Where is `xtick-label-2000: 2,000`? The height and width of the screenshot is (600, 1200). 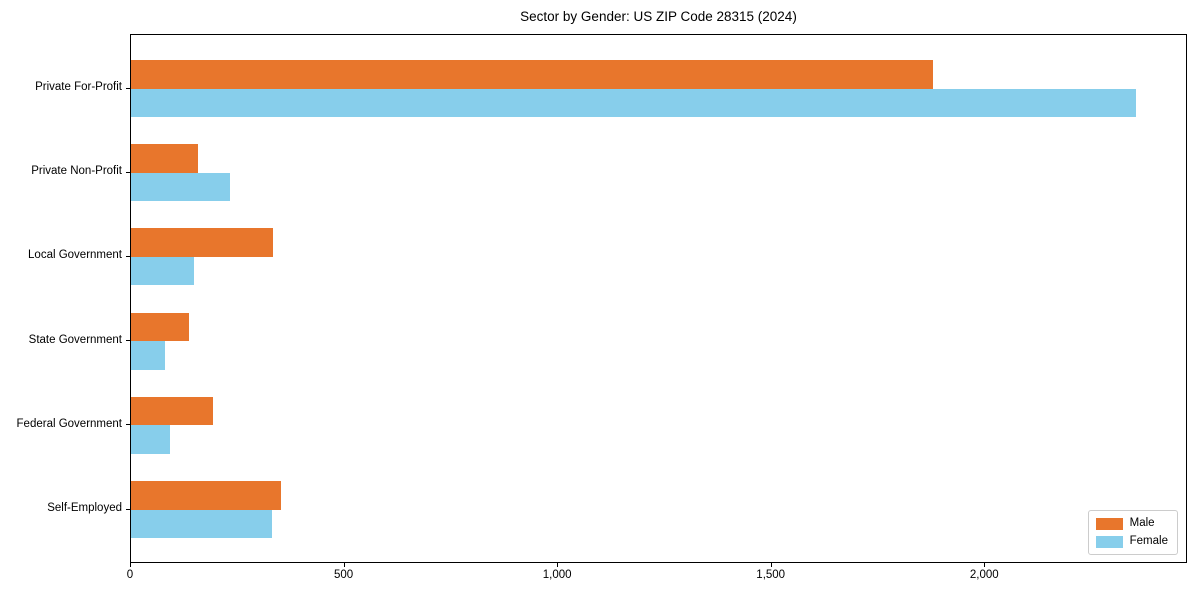 xtick-label-2000: 2,000 is located at coordinates (984, 575).